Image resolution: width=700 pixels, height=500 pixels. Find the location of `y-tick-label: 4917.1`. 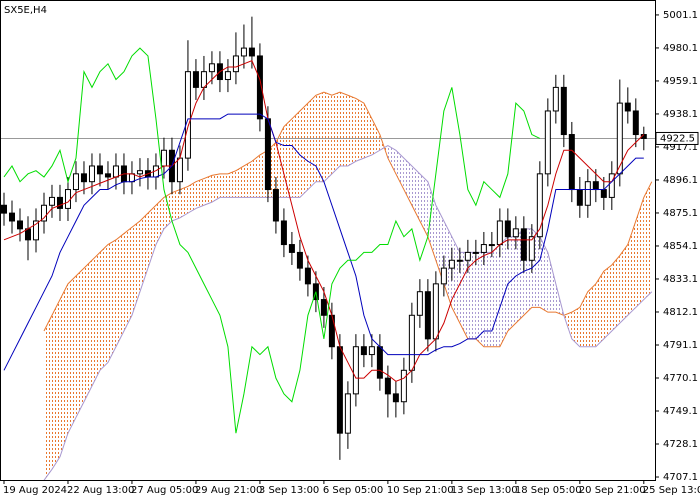

y-tick-label: 4917.1 is located at coordinates (680, 147).